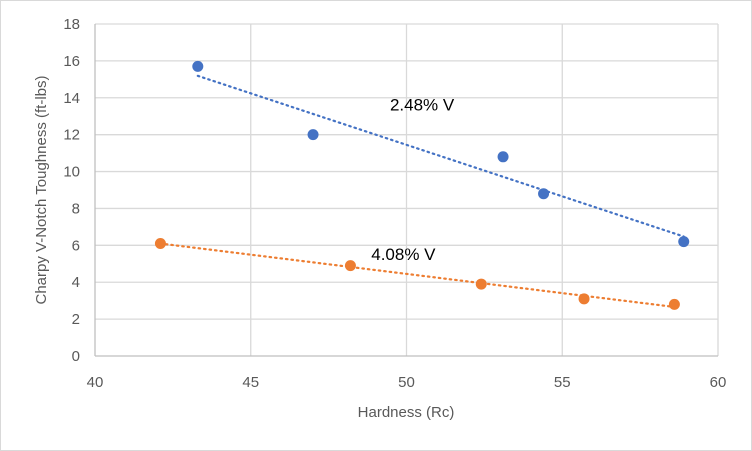  Describe the element at coordinates (71, 98) in the screenshot. I see `y-tick-label: 14` at that location.